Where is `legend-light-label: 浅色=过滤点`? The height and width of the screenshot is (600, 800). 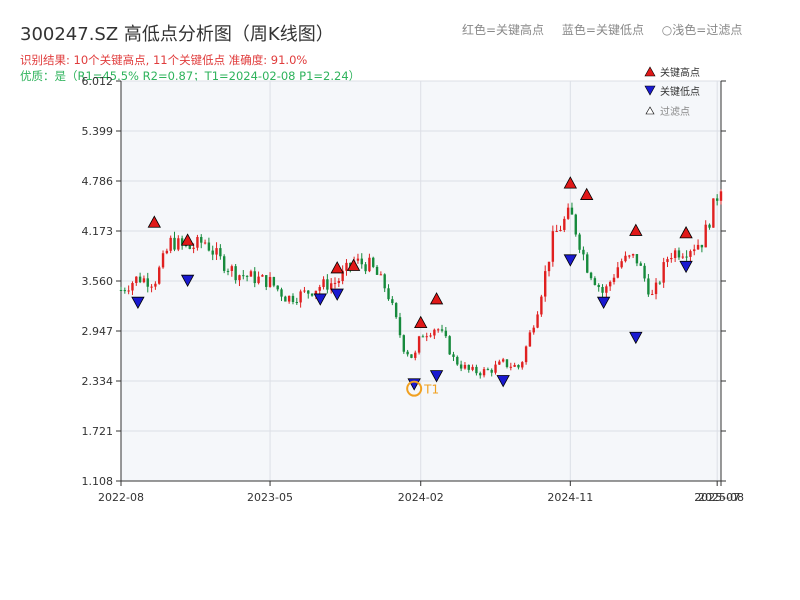
legend-light-label: 浅色=过滤点 is located at coordinates (707, 30).